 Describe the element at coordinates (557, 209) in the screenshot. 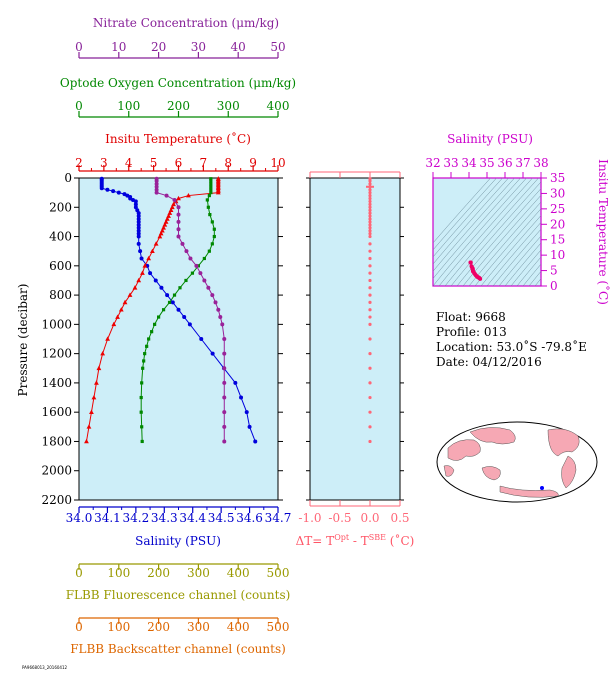

I see `ts-y-tick-label: 25` at that location.